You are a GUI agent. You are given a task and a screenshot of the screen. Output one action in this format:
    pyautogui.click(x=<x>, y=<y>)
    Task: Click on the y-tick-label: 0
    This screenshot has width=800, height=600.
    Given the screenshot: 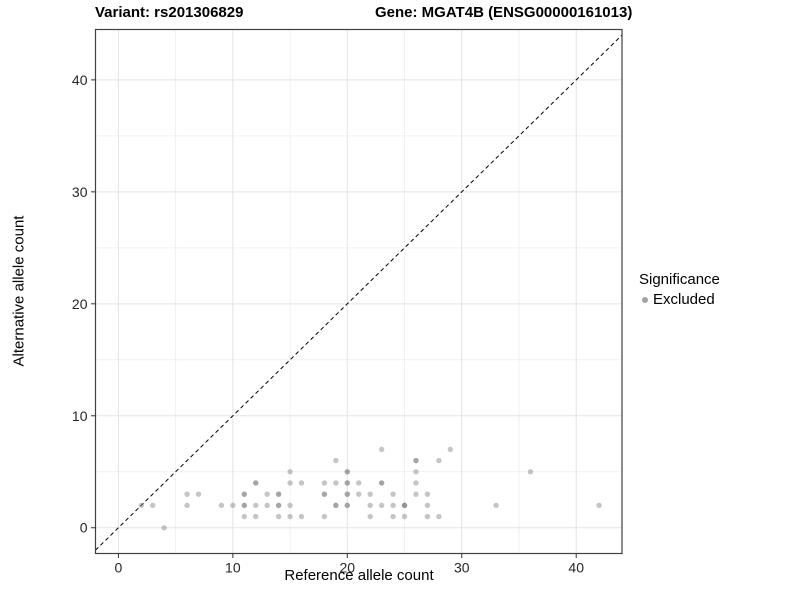 What is the action you would take?
    pyautogui.click(x=84, y=528)
    